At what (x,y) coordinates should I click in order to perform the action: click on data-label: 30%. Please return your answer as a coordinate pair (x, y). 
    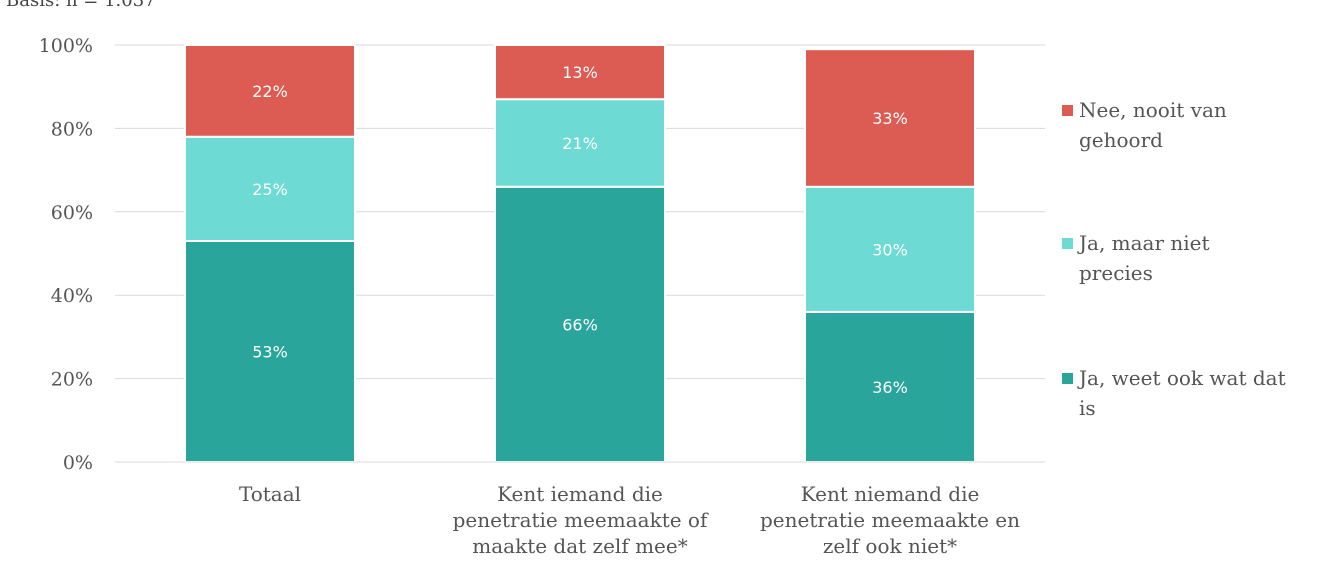
    Looking at the image, I should click on (890, 249).